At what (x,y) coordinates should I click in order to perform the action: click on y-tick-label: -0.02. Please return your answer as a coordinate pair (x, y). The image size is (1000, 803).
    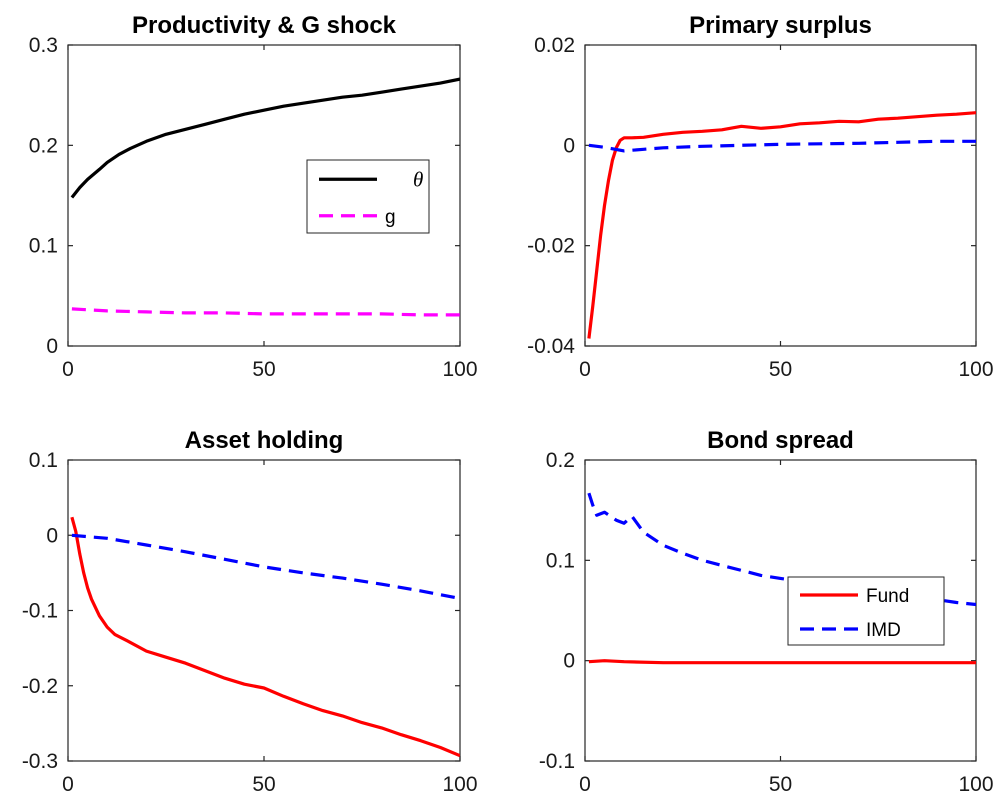
    Looking at the image, I should click on (551, 246).